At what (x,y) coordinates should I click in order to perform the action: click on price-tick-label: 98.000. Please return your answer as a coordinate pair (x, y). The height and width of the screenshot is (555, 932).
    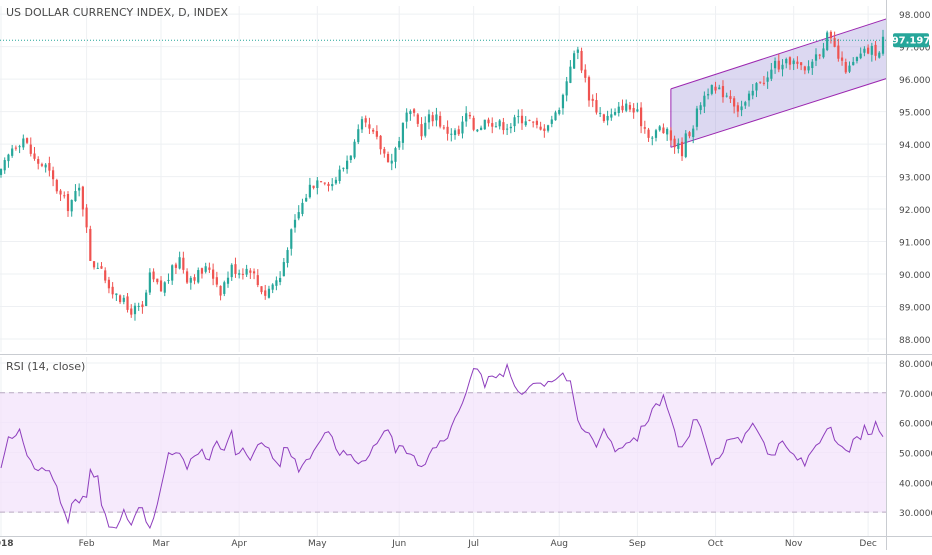
    Looking at the image, I should click on (915, 16).